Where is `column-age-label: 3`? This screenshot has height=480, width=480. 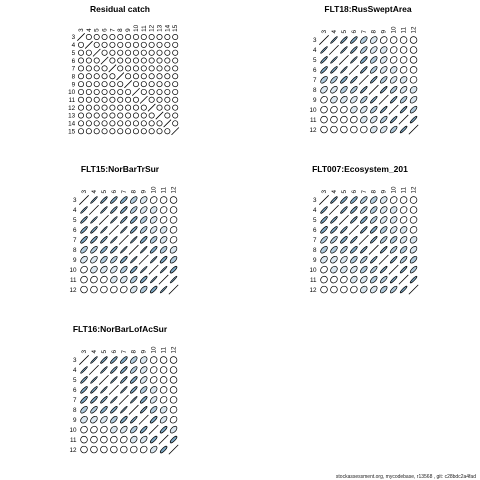
column-age-label: 3 is located at coordinates (324, 32).